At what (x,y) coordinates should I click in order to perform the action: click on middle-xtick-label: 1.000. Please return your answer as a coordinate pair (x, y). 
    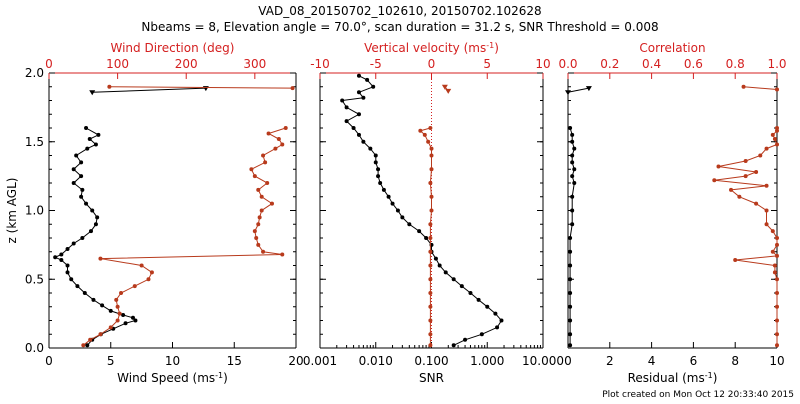
    Looking at the image, I should click on (487, 361).